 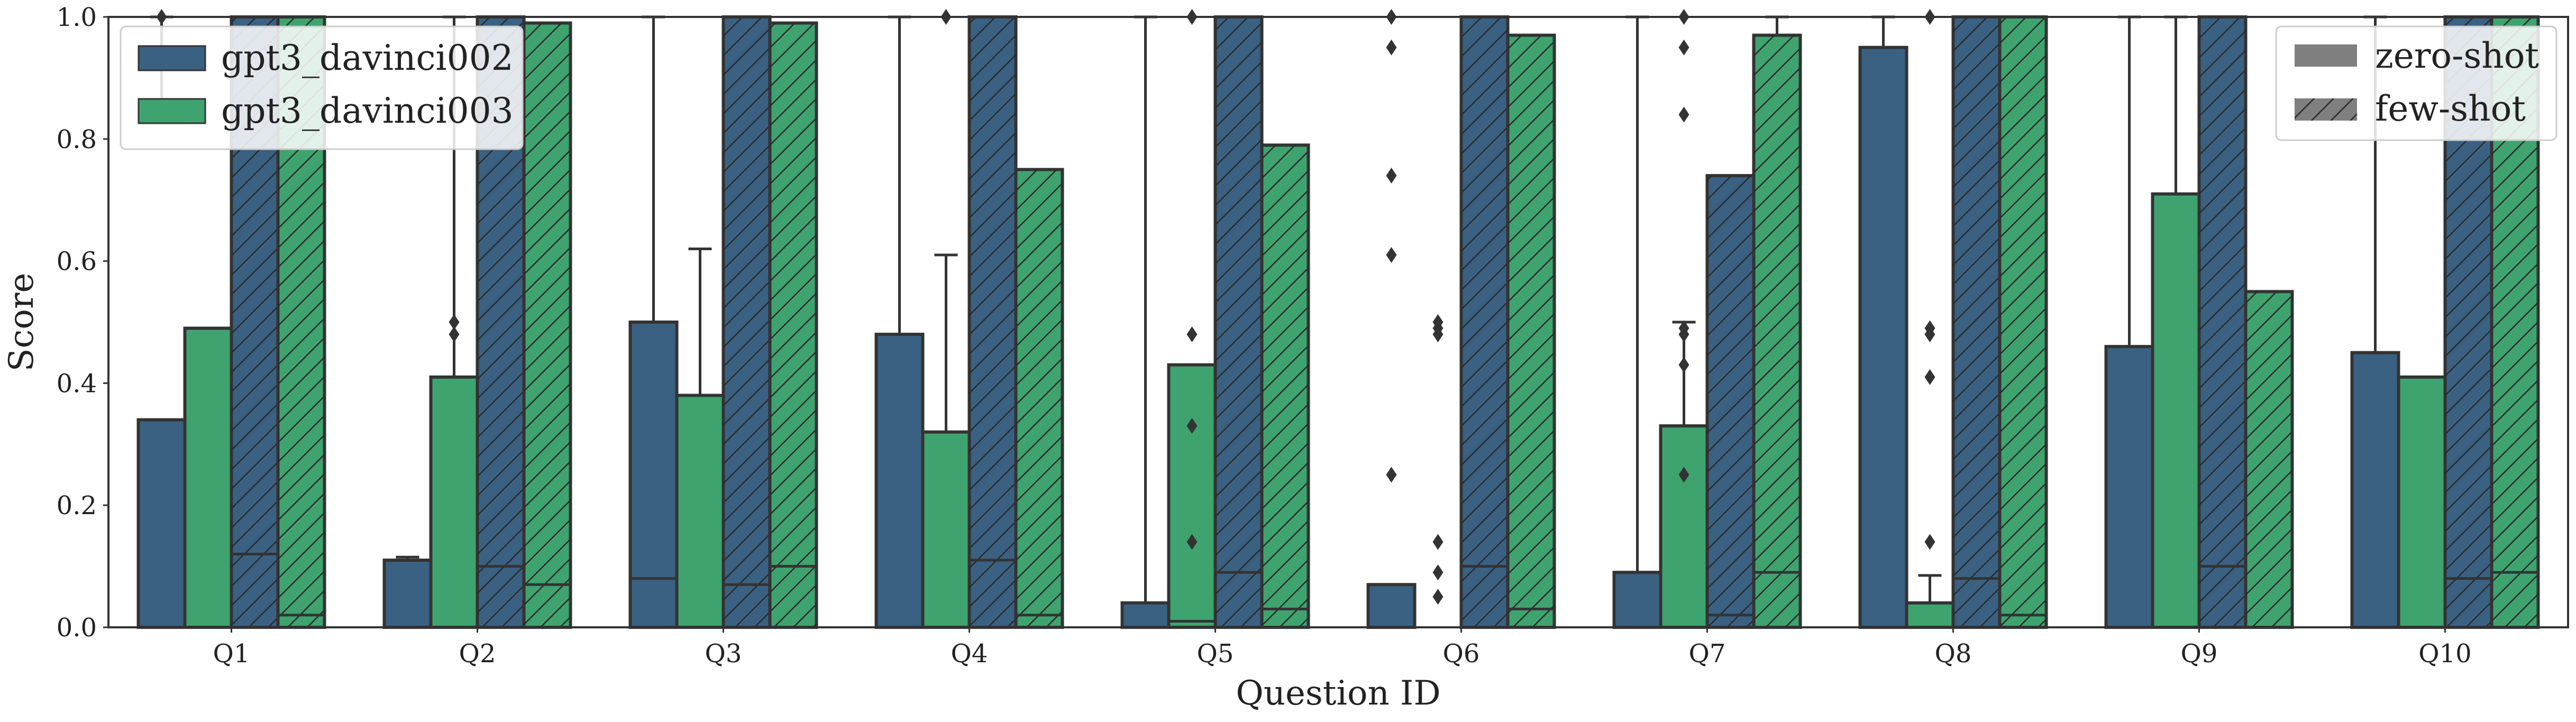 What do you see at coordinates (231, 654) in the screenshot?
I see `x-tick-label: Q1` at bounding box center [231, 654].